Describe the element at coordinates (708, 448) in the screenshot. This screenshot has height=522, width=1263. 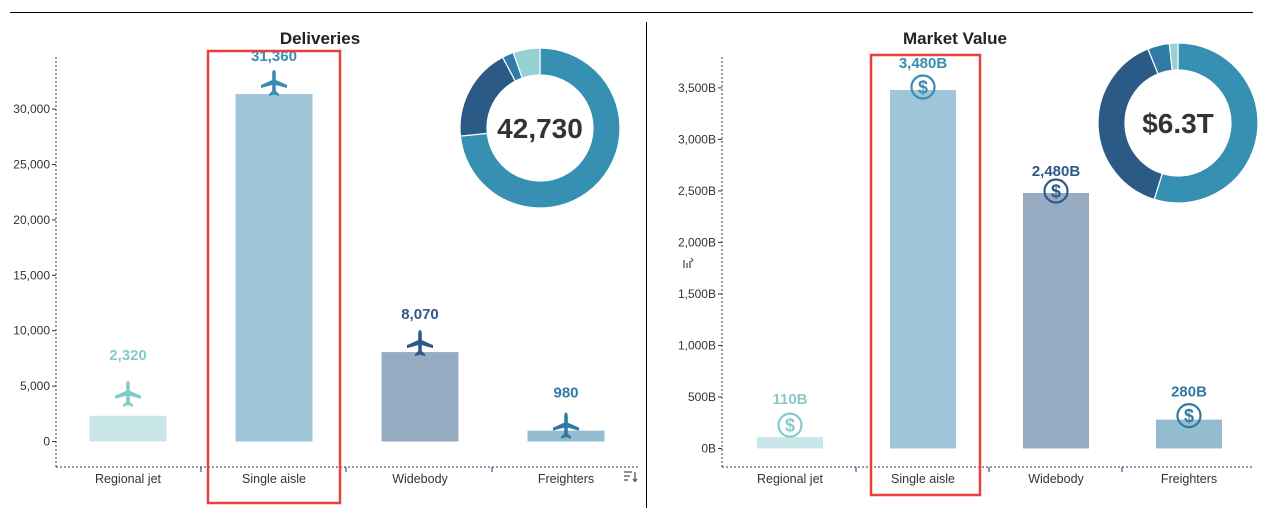
I see `y-tick-label: 0B` at that location.